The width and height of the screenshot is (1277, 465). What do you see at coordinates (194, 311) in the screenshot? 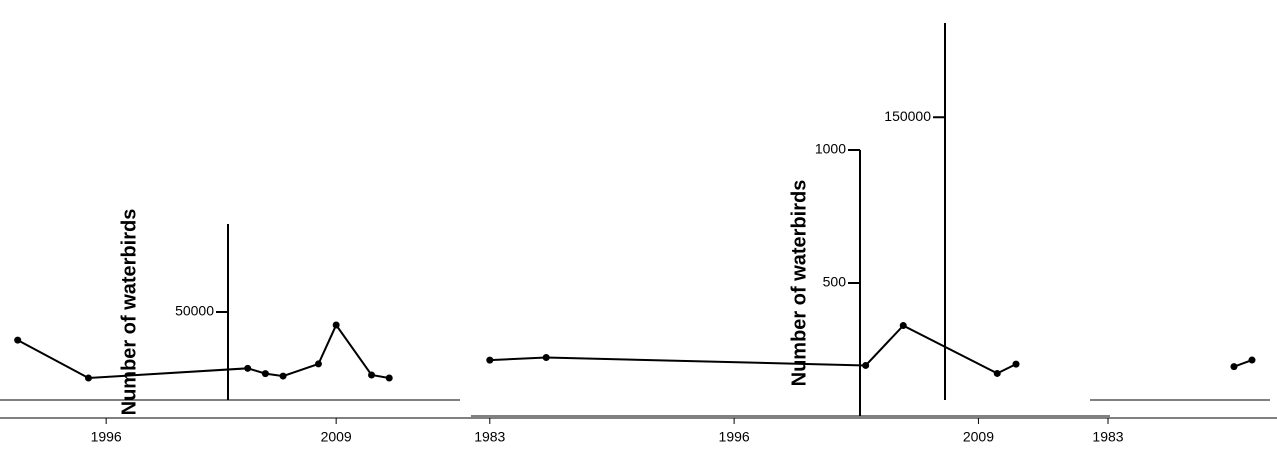
I see `y-tick-label: 50000` at bounding box center [194, 311].